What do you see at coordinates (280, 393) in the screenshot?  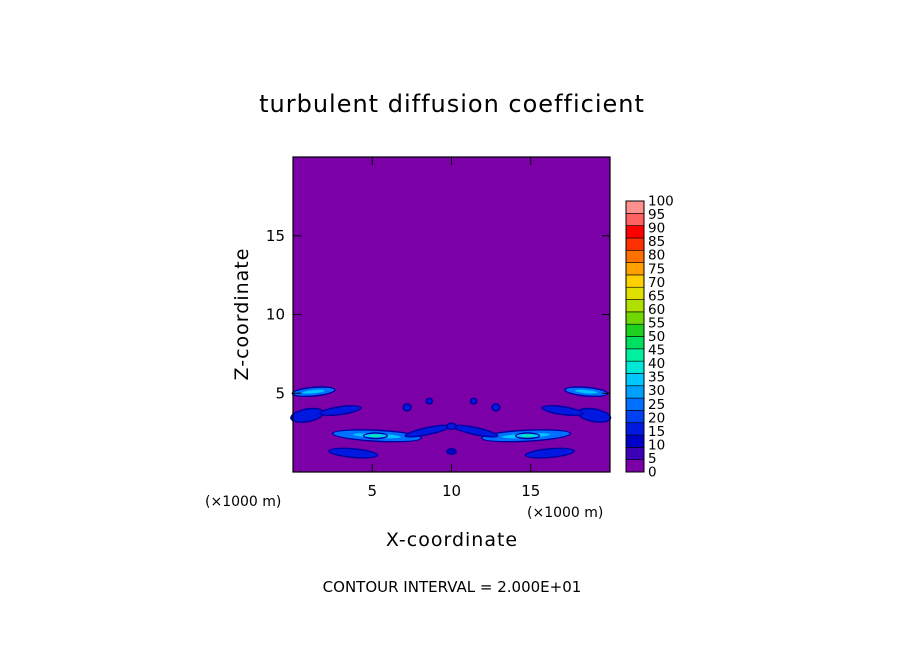 I see `y-tick-label: 5` at bounding box center [280, 393].